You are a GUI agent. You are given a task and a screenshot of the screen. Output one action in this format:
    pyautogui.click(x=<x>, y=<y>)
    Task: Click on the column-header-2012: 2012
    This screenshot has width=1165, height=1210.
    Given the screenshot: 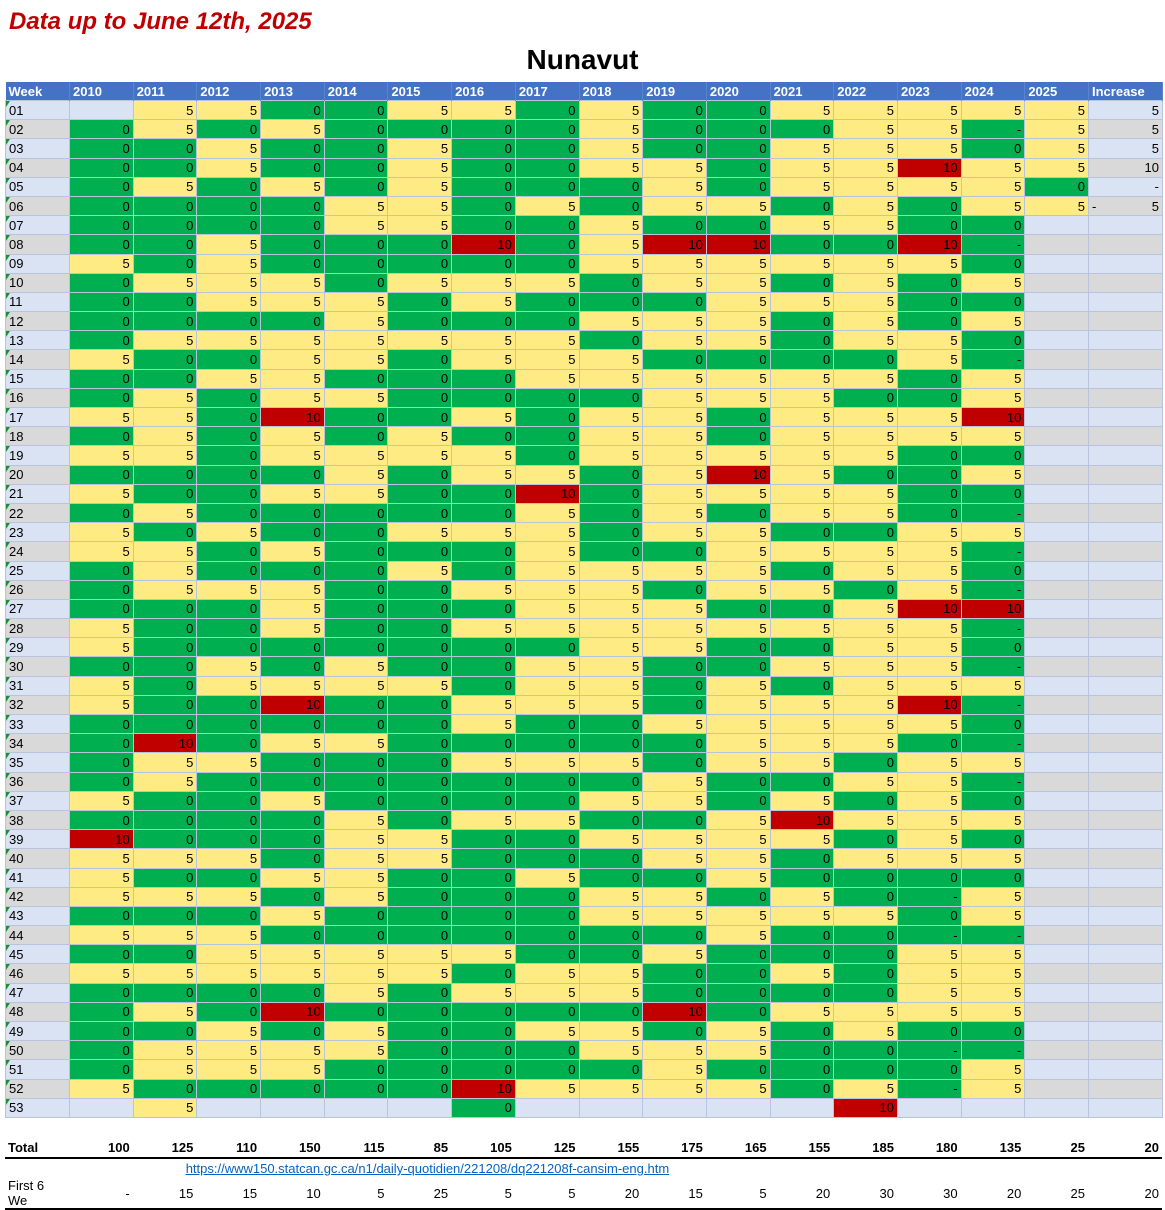 What is the action you would take?
    pyautogui.click(x=229, y=91)
    